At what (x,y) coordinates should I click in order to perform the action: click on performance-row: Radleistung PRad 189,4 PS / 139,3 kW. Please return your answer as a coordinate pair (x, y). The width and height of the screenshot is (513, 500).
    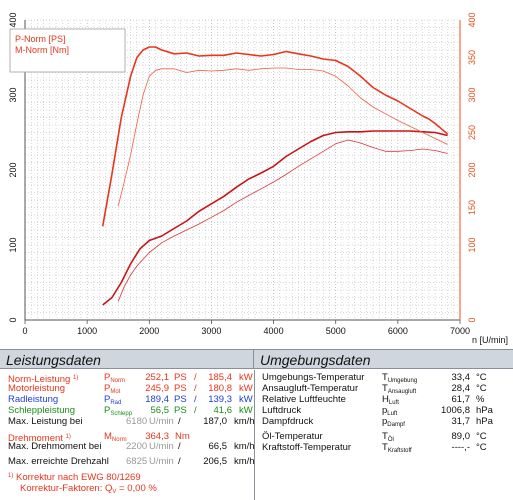
    Looking at the image, I should click on (130, 400).